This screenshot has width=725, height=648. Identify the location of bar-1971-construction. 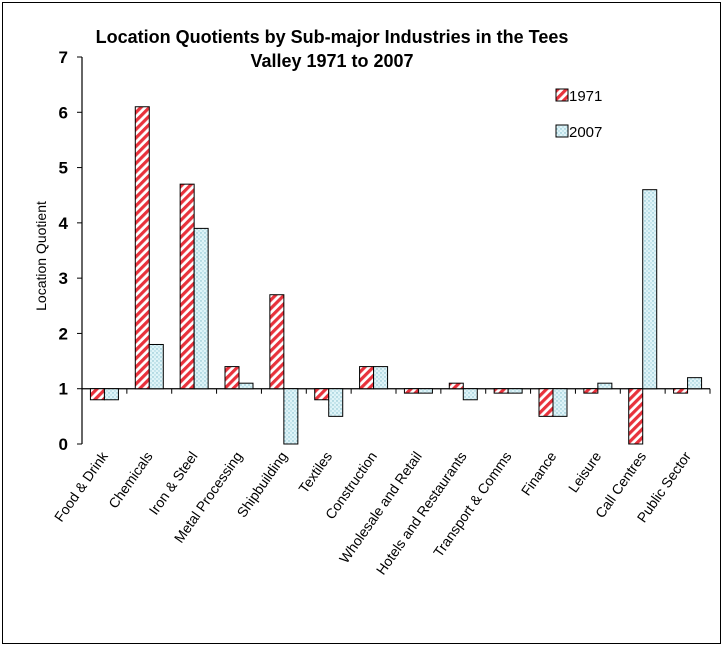
(367, 378).